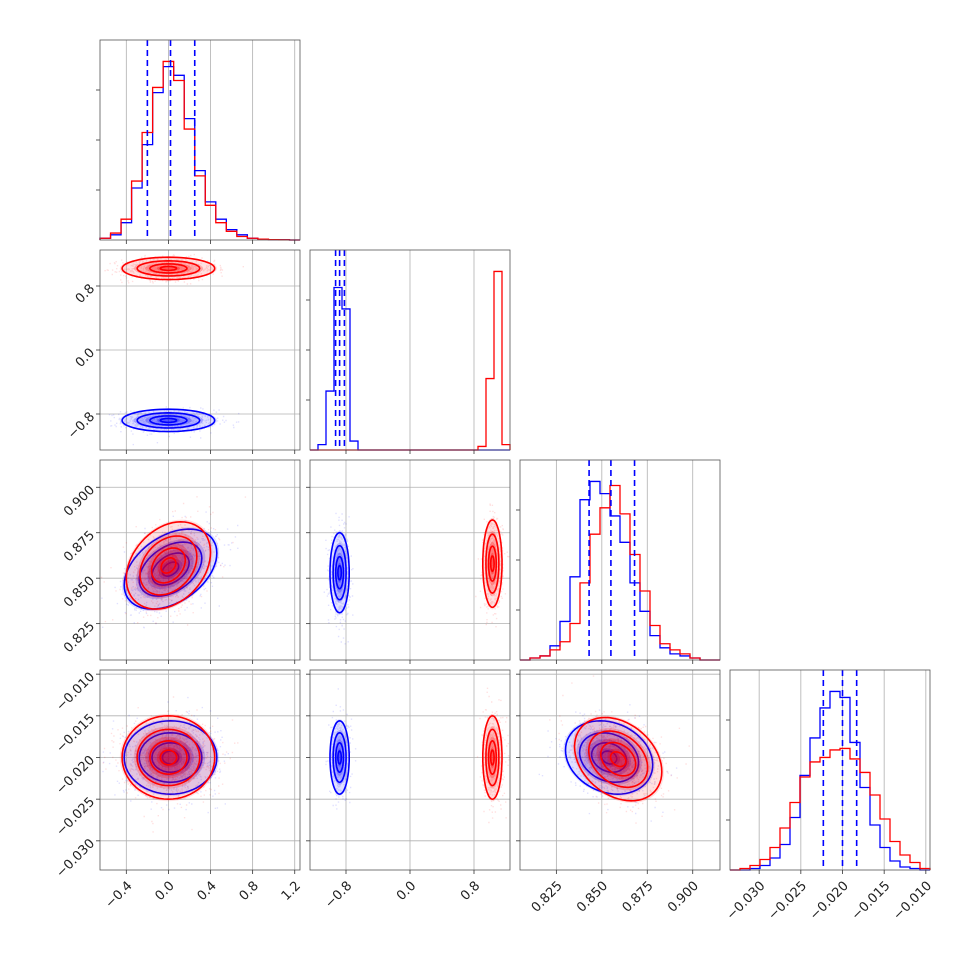 The image size is (970, 970). Describe the element at coordinates (81, 425) in the screenshot. I see `y-tick-label: −0.8` at that location.